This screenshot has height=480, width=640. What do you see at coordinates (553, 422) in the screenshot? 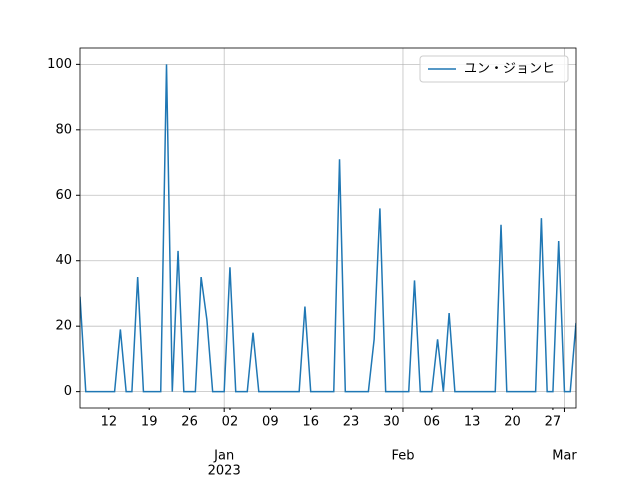
I see `x-tick-label: 27` at bounding box center [553, 422].